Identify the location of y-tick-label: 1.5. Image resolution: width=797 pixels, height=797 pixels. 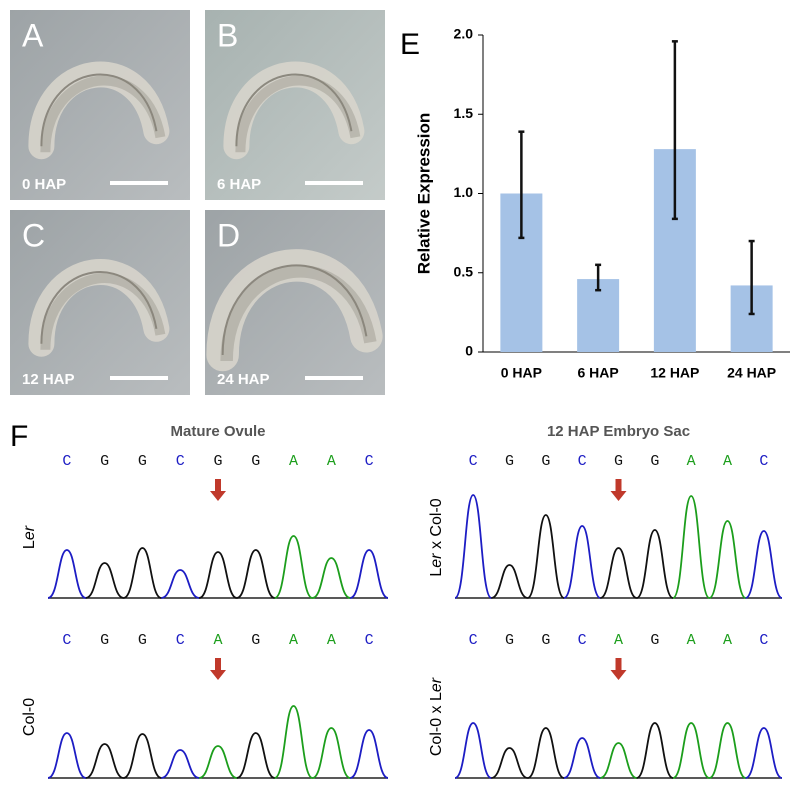
(464, 113).